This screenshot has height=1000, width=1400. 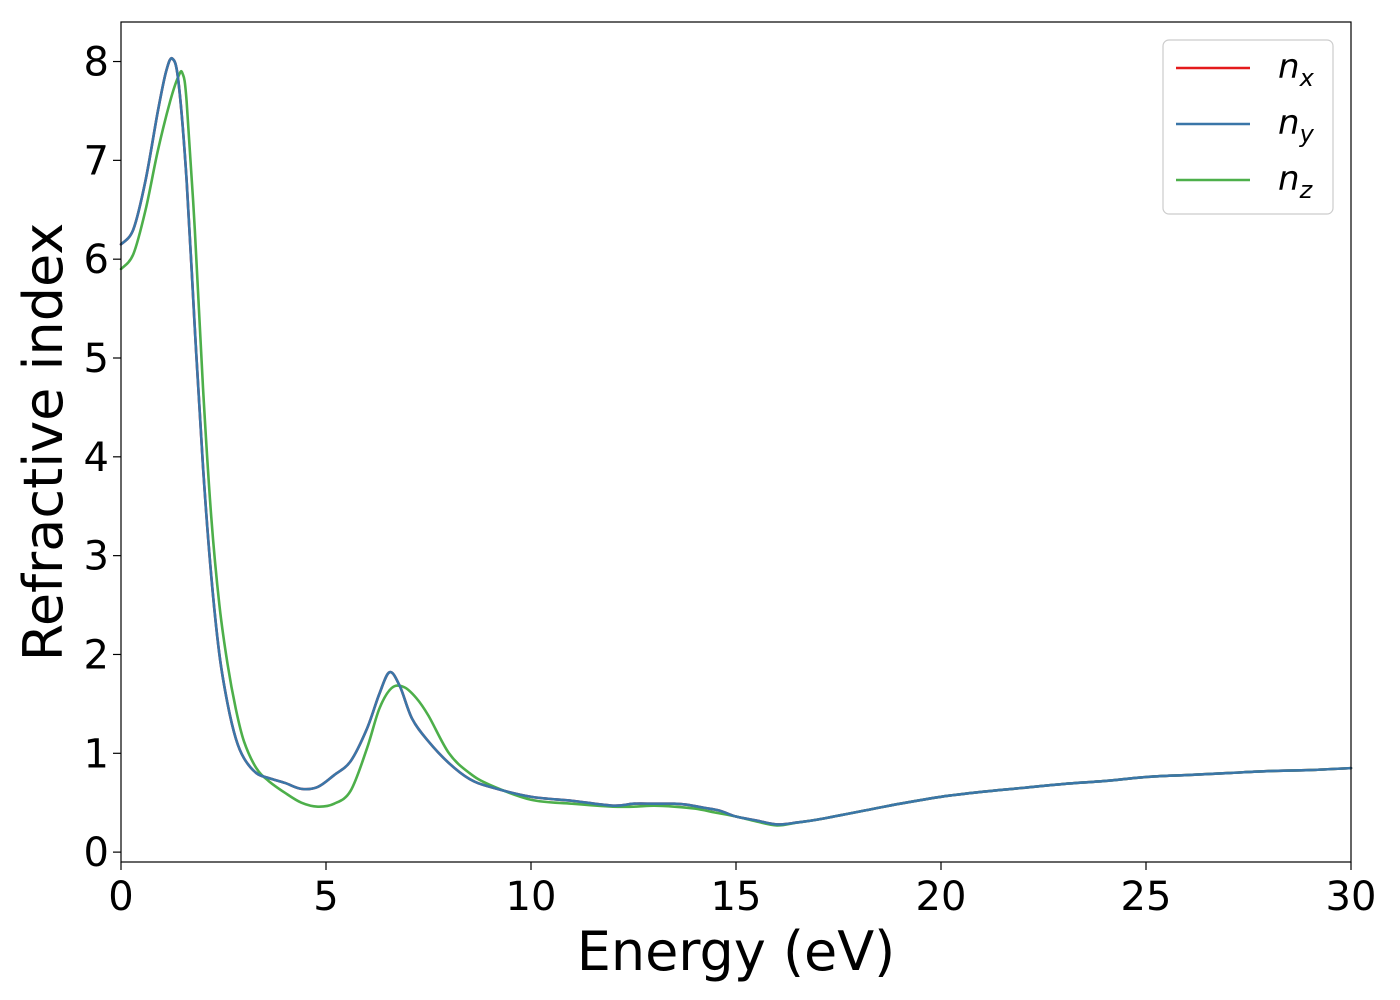 I want to click on y-tick-label: 4, so click(x=96, y=458).